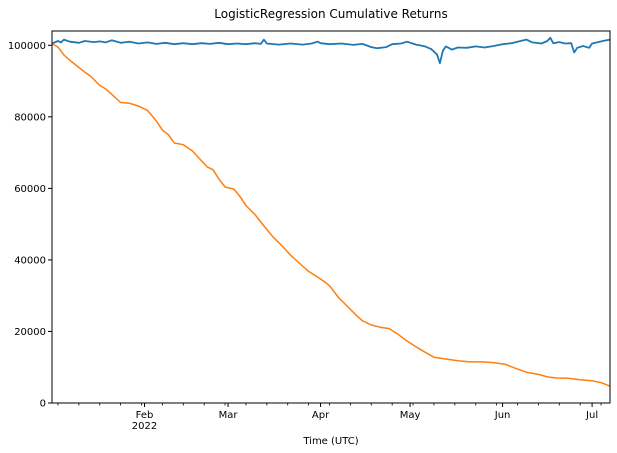 The height and width of the screenshot is (453, 617). I want to click on y-tick-label: 0, so click(43, 404).